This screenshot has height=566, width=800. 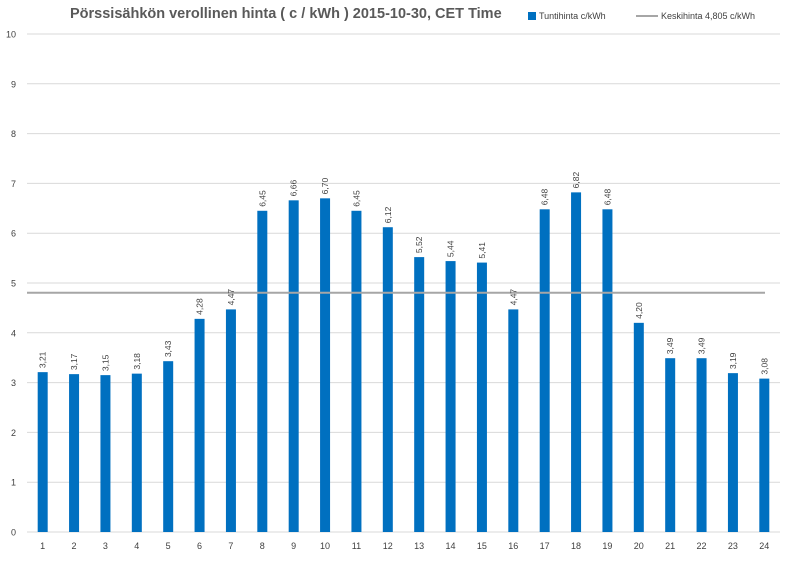 I want to click on y-tick-label: 10, so click(x=11, y=35).